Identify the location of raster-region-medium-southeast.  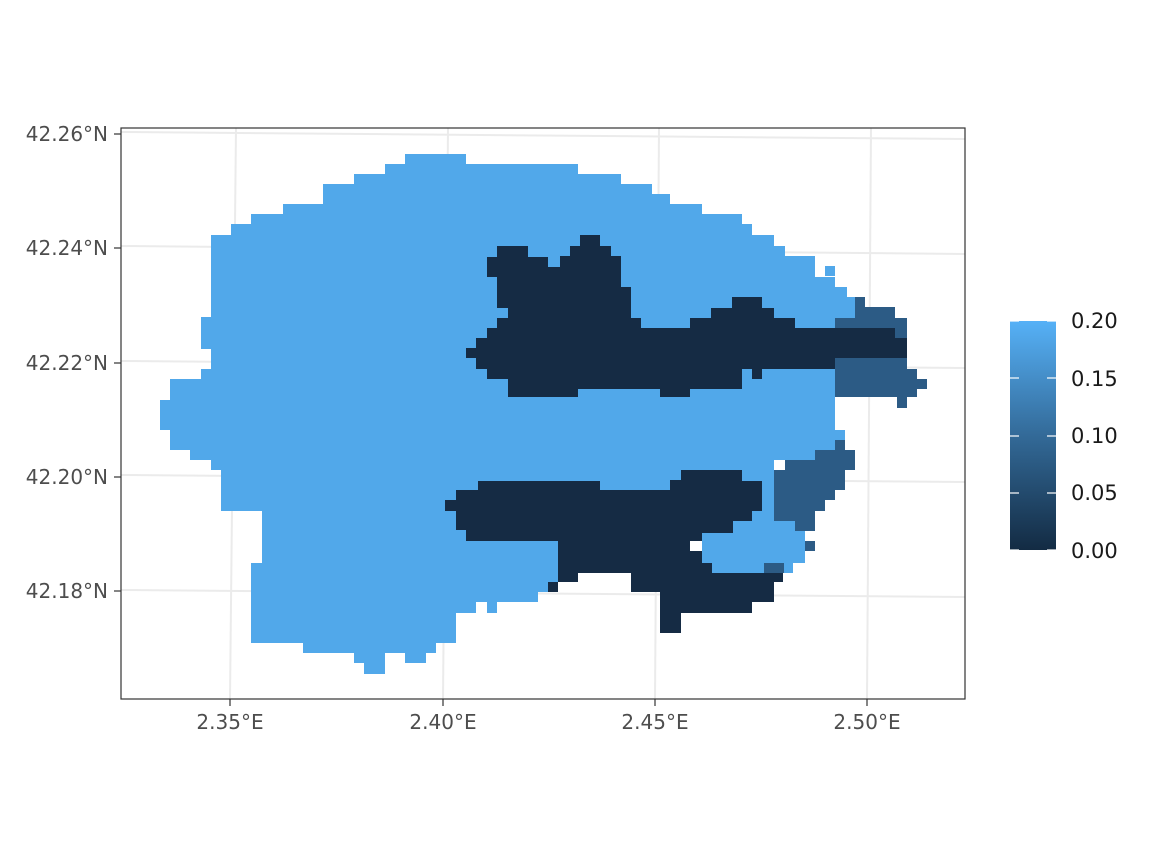
(814, 485).